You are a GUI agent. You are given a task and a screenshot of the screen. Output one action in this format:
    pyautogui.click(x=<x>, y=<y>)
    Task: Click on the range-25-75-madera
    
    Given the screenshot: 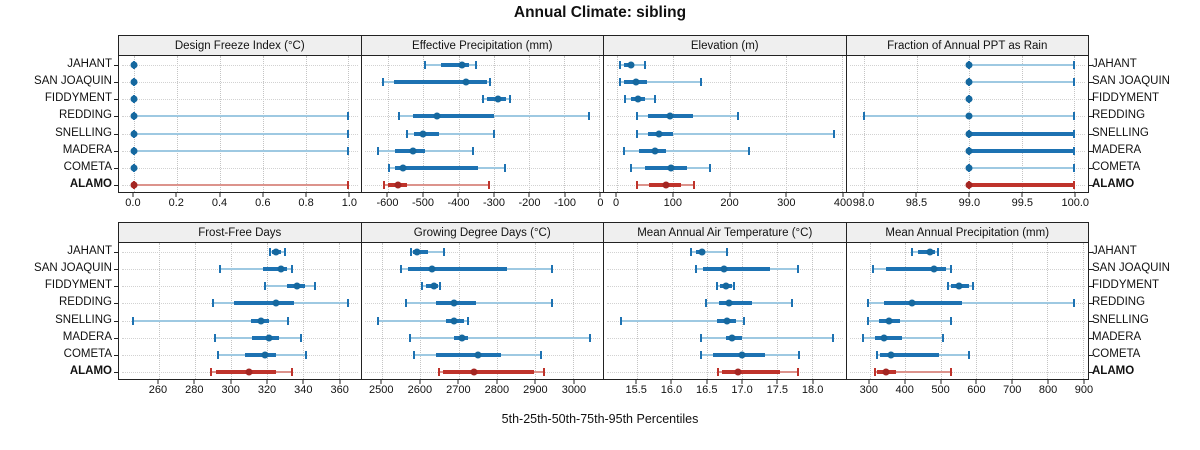 What is the action you would take?
    pyautogui.click(x=1022, y=150)
    